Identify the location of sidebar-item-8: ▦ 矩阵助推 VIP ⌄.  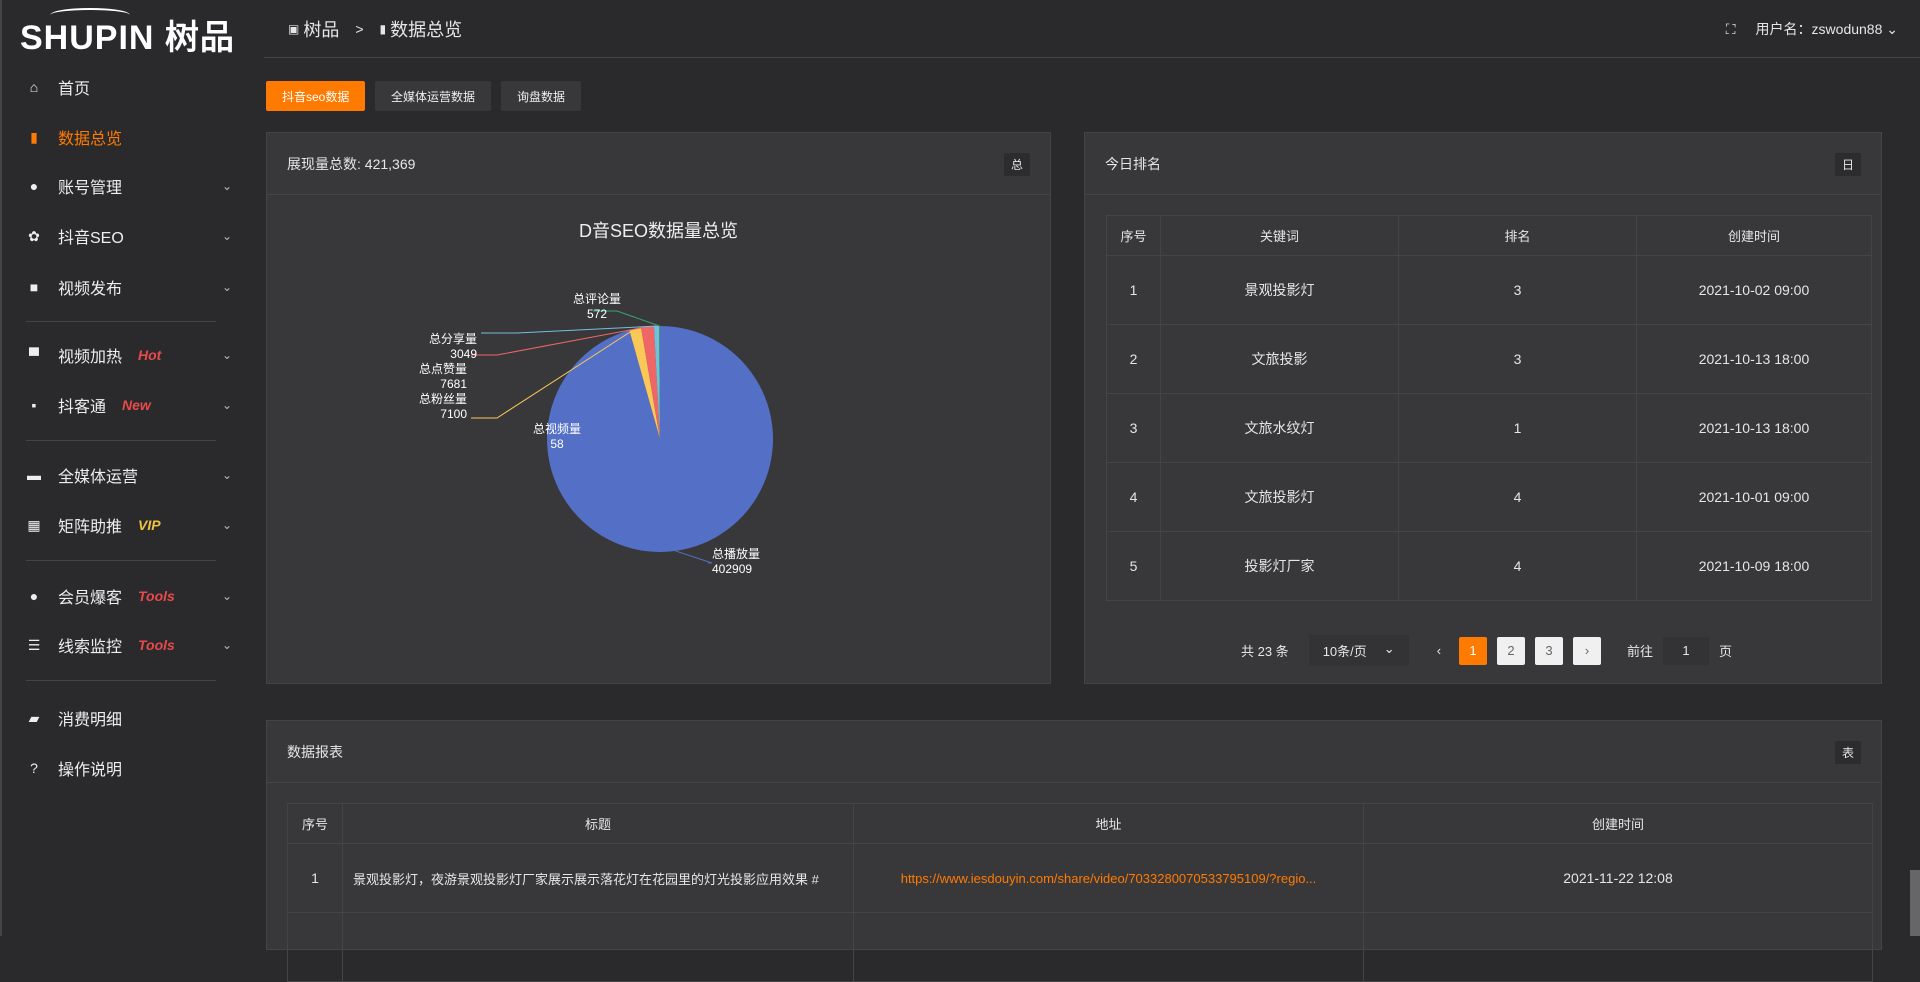
(133, 525).